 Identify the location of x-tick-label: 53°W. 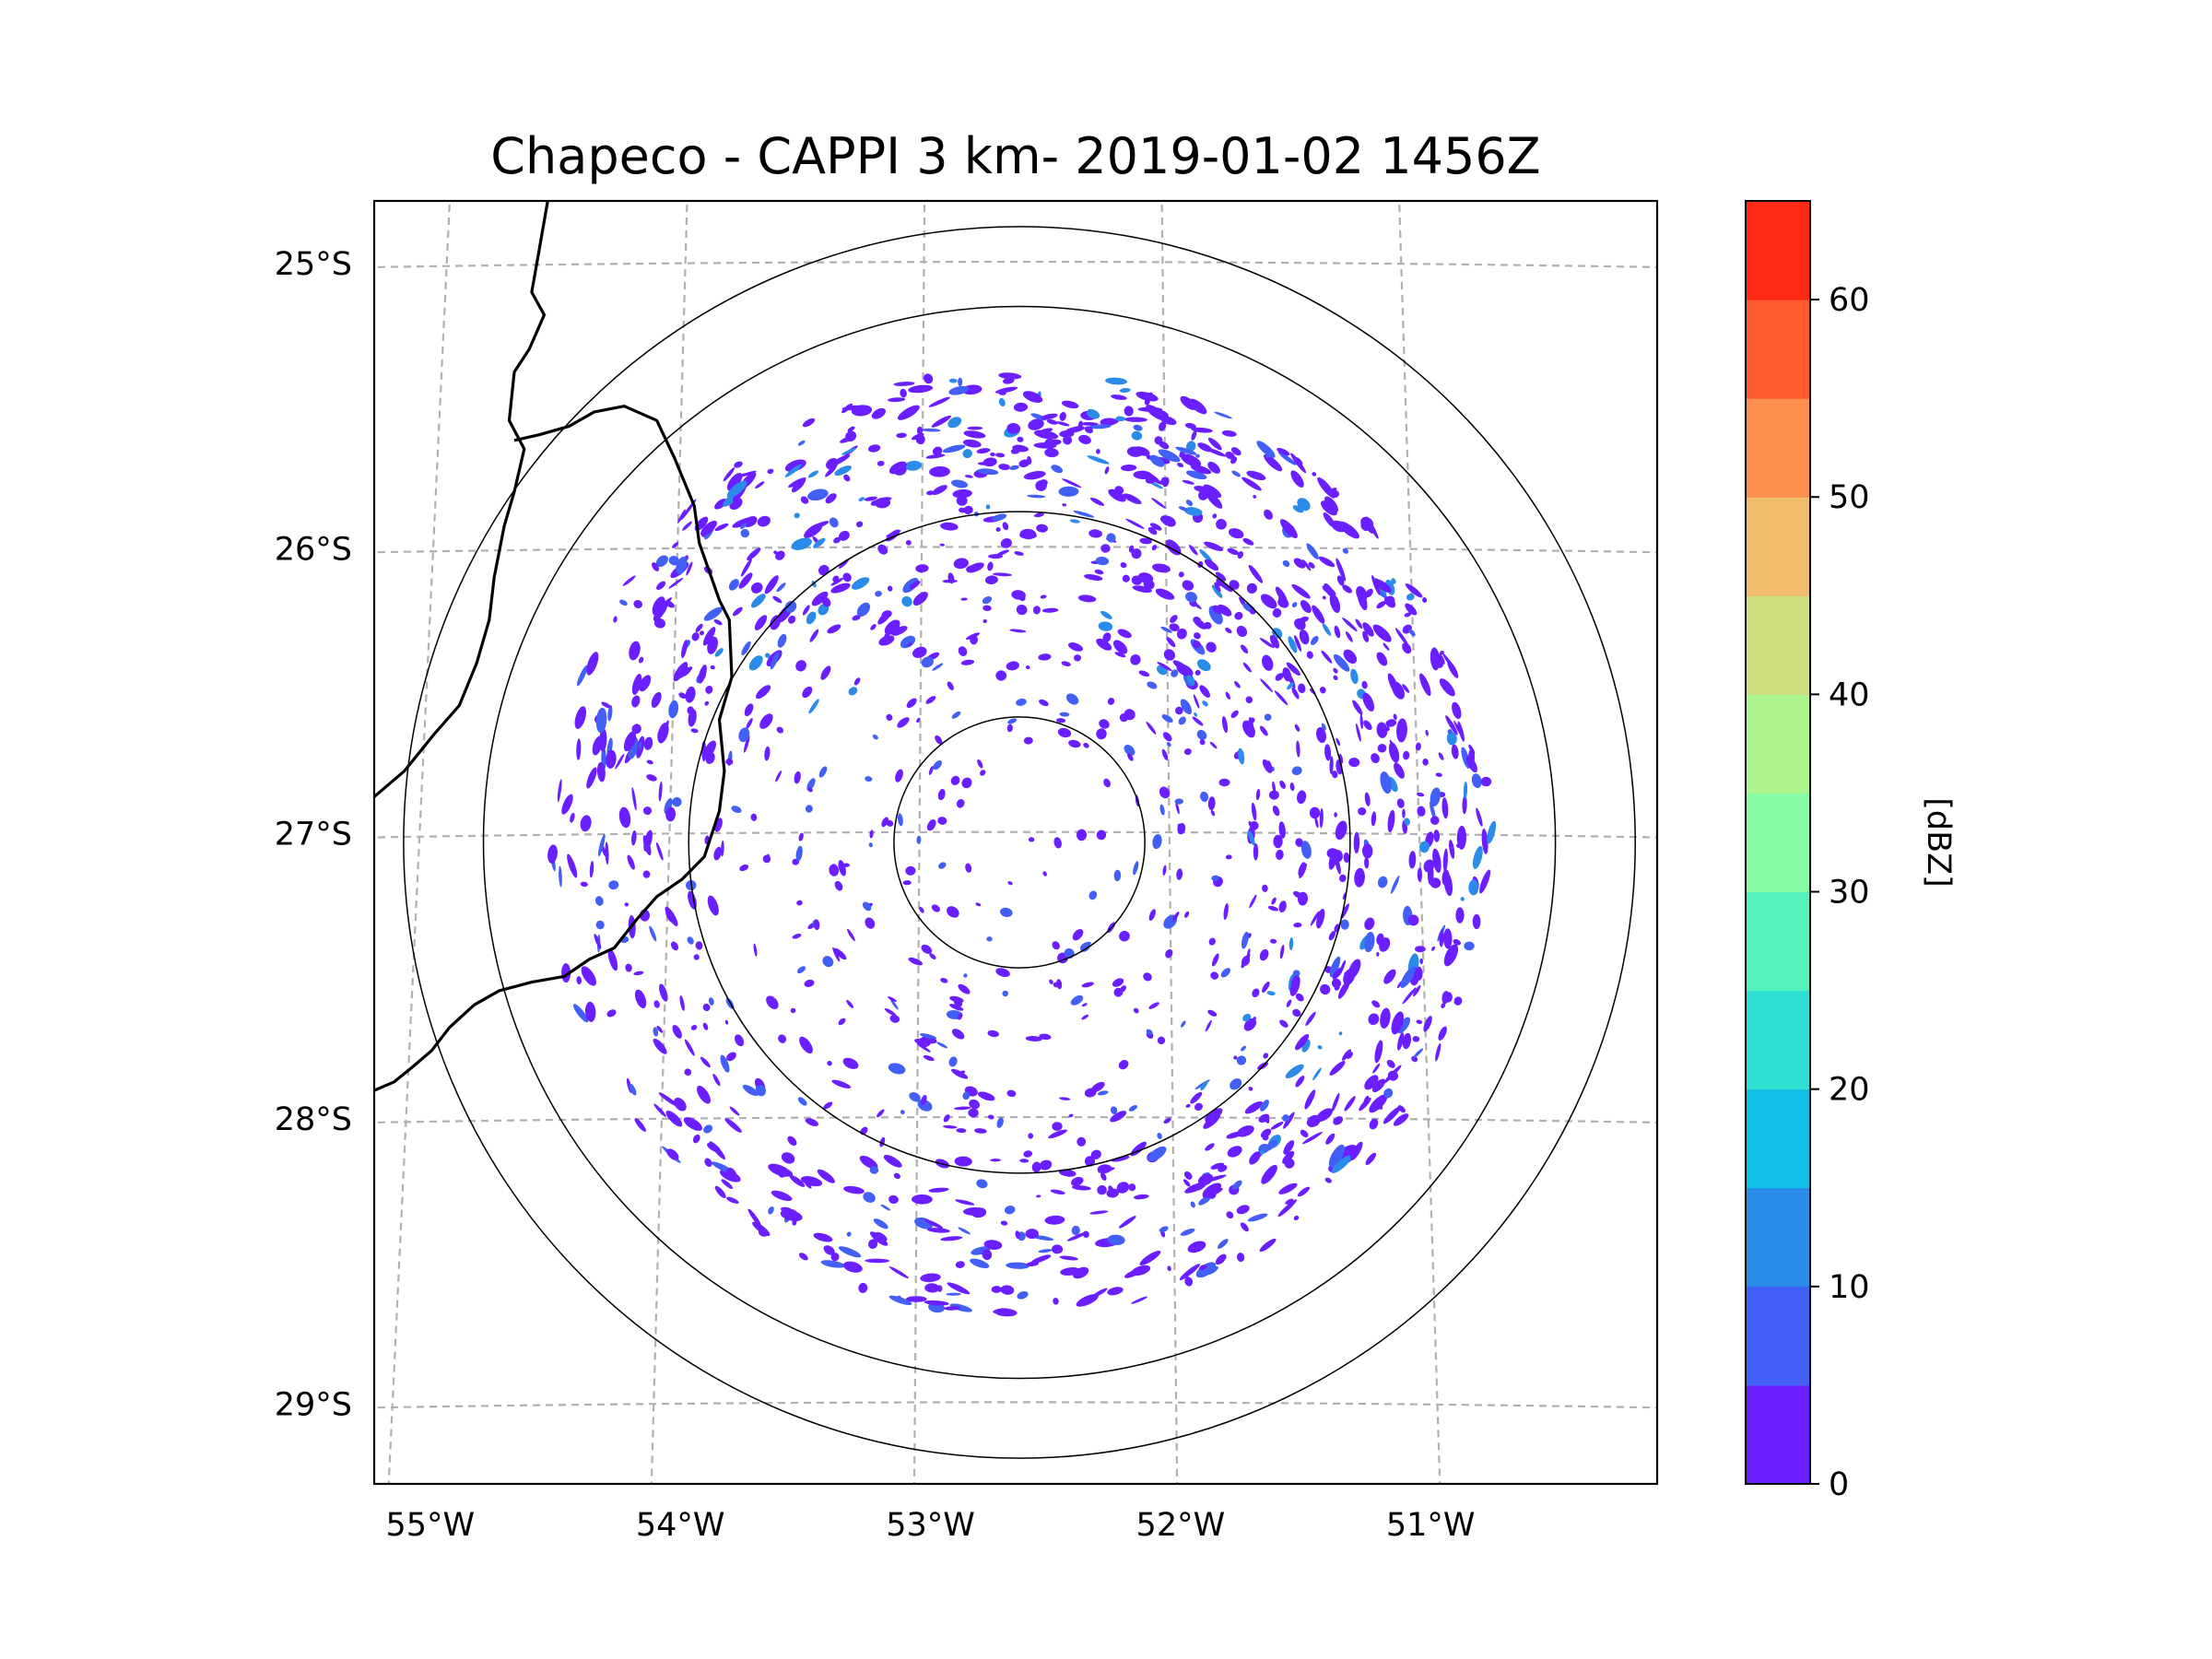
(930, 1525).